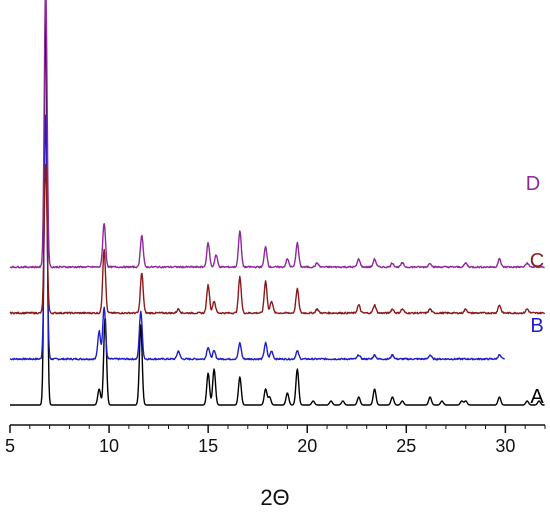 The width and height of the screenshot is (550, 521). Describe the element at coordinates (536, 326) in the screenshot. I see `series-label-B: B` at that location.